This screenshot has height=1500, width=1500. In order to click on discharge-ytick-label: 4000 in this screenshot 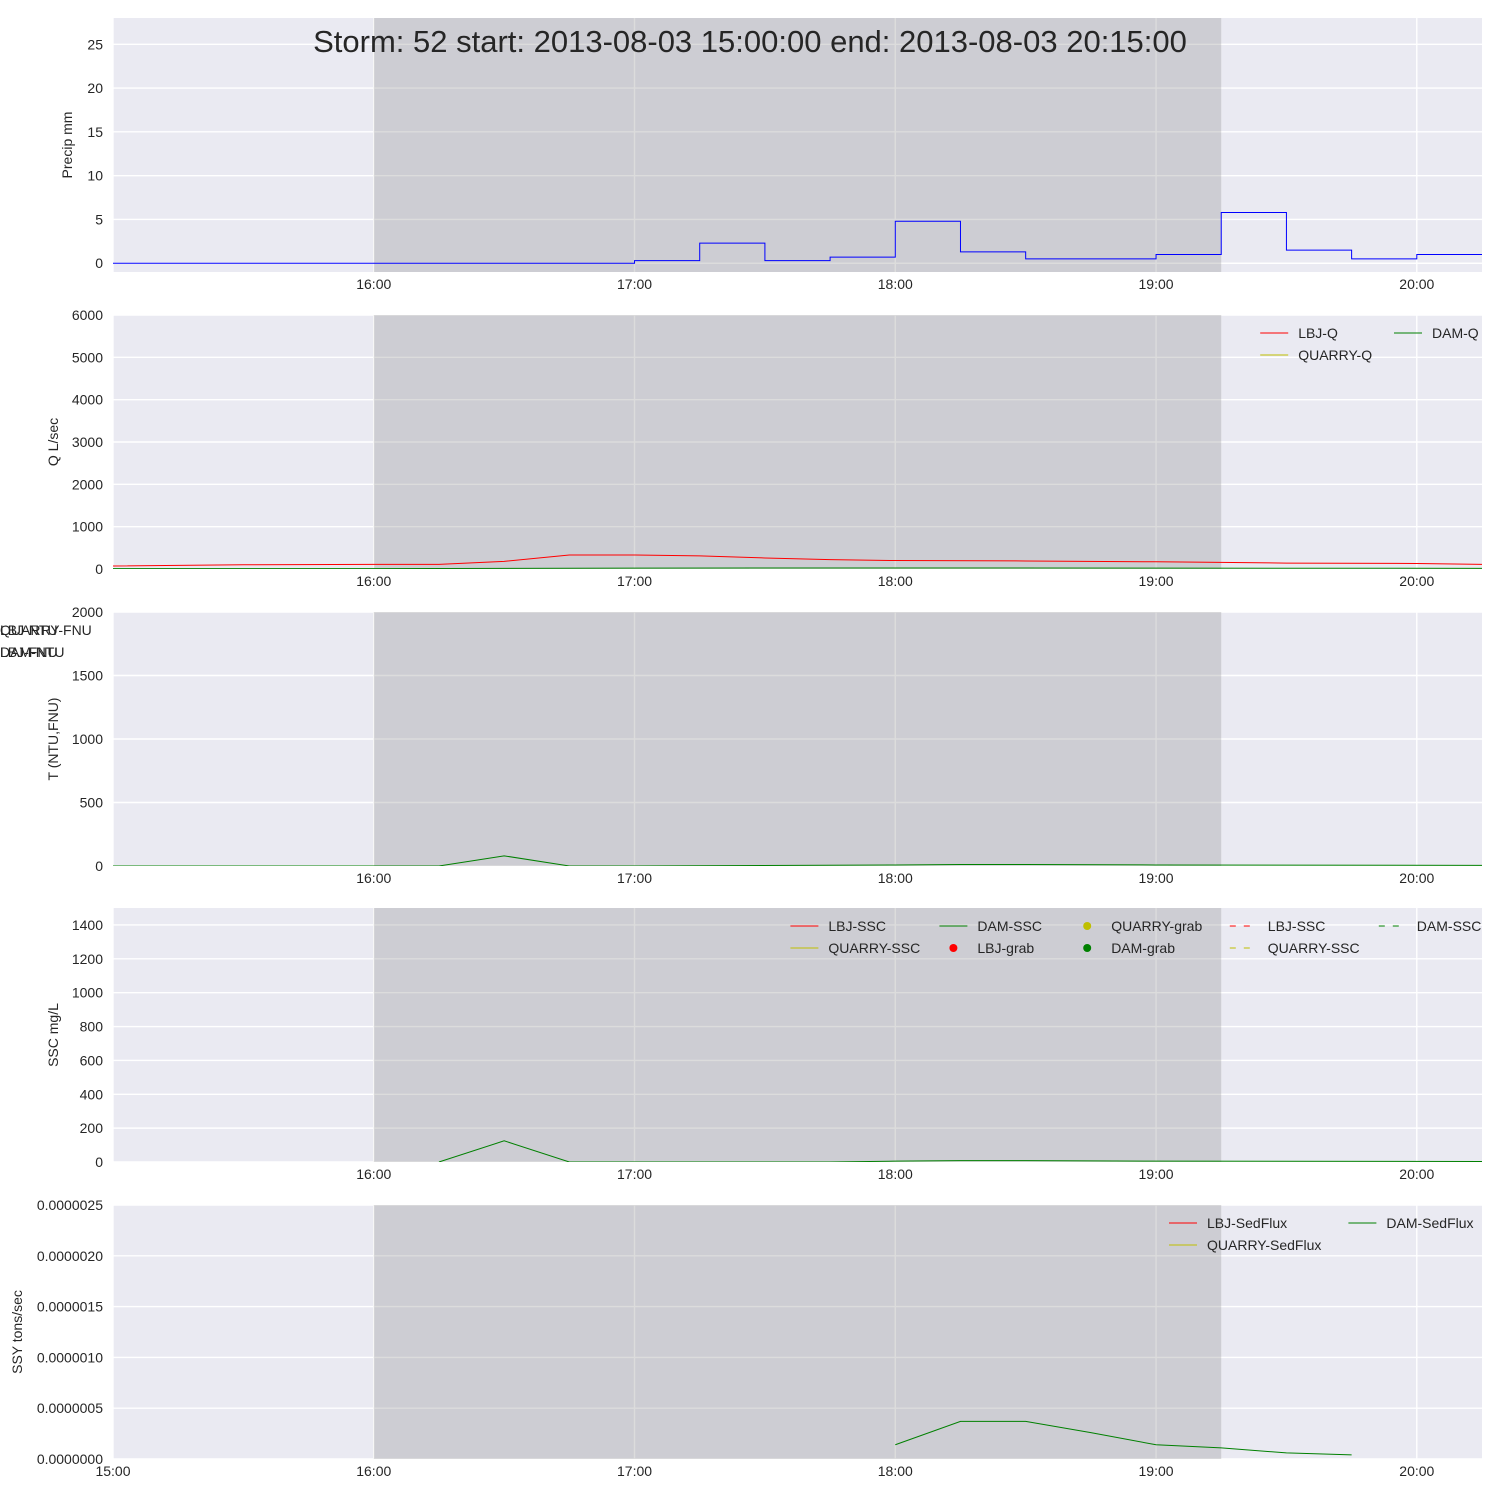, I will do `click(87, 400)`.